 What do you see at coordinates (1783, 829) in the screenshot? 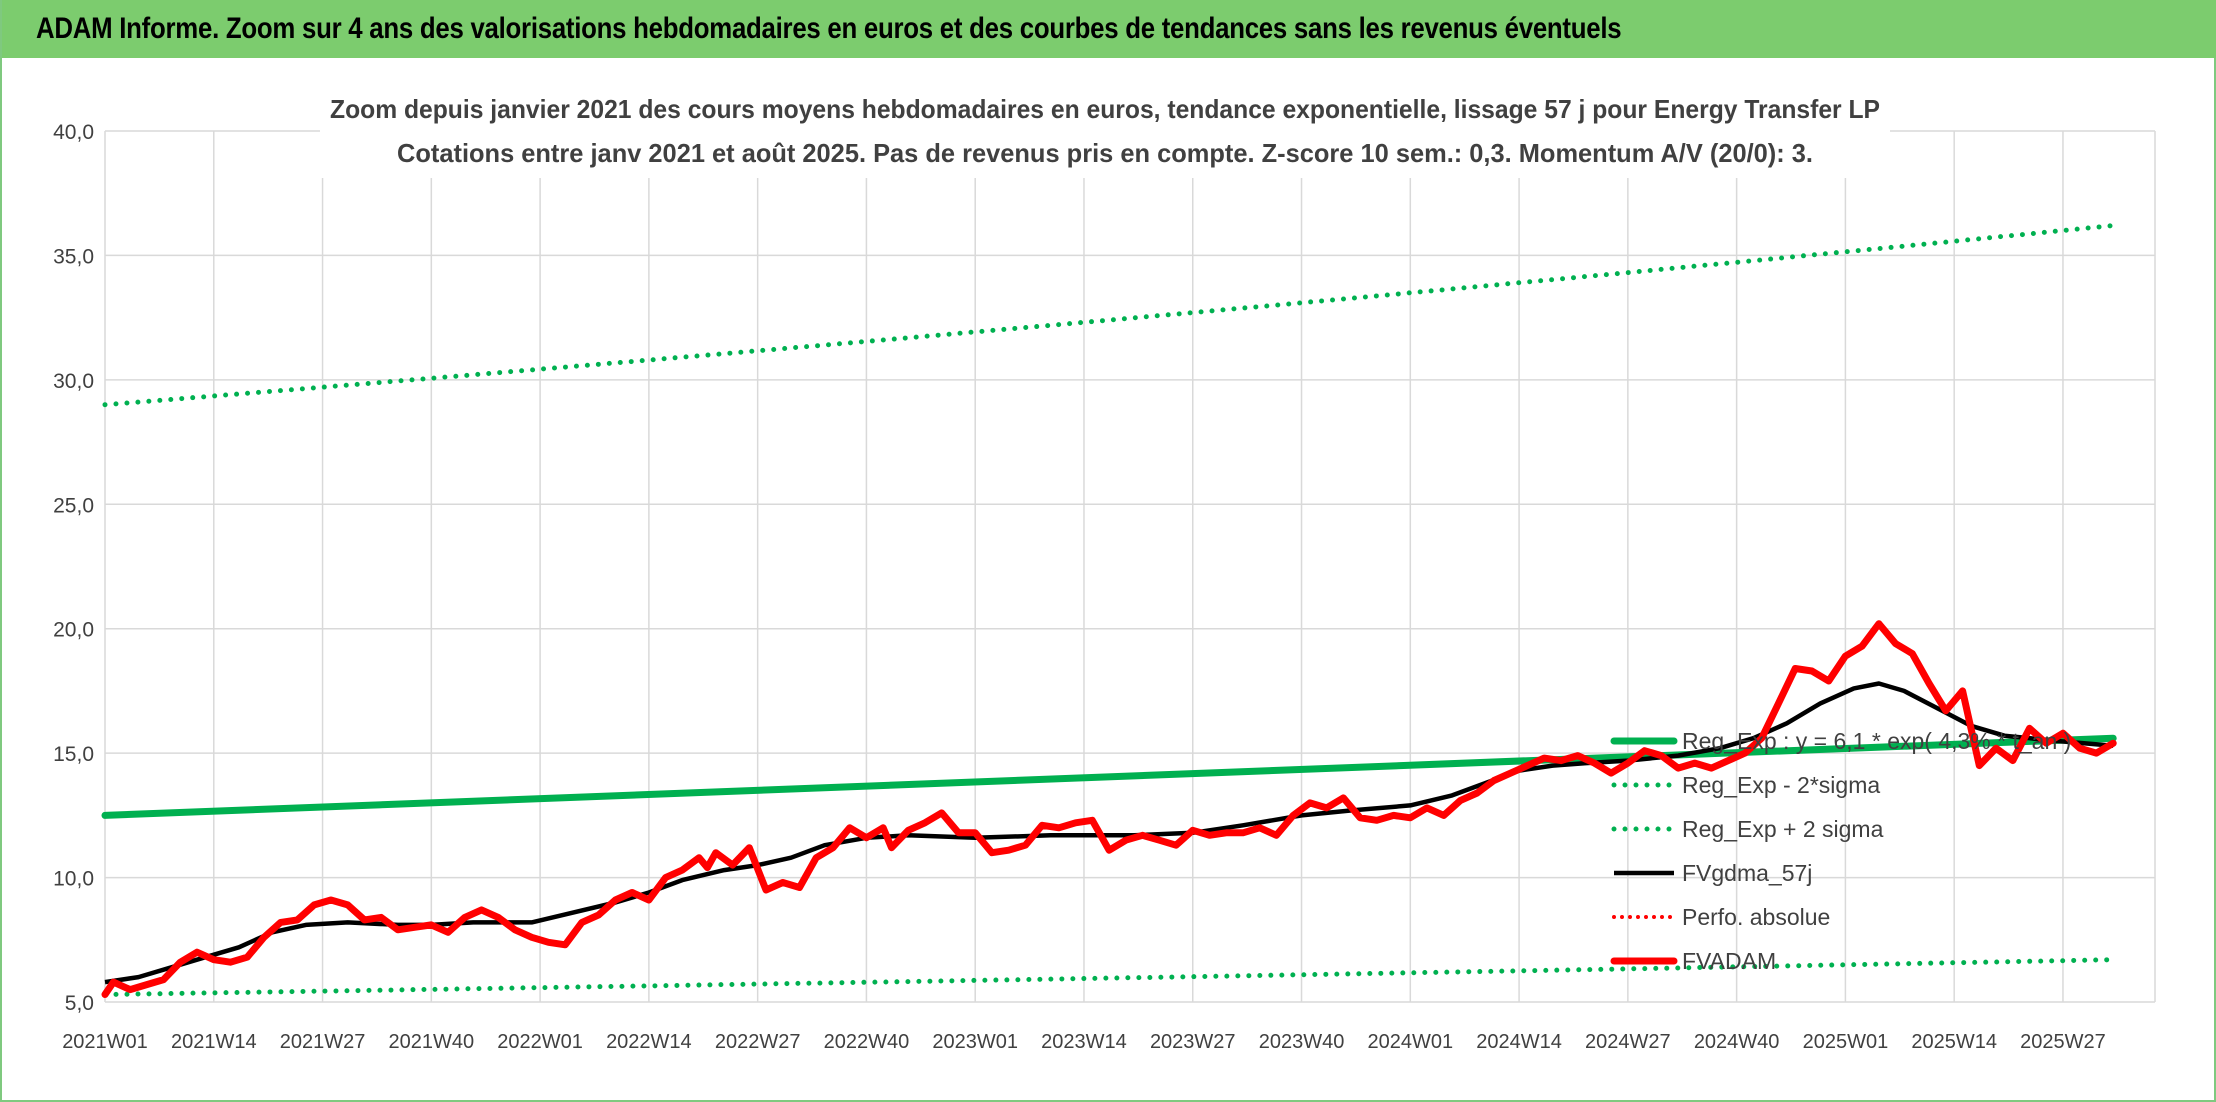
I see `legend-label-high: Reg_Exp + 2 sigma` at bounding box center [1783, 829].